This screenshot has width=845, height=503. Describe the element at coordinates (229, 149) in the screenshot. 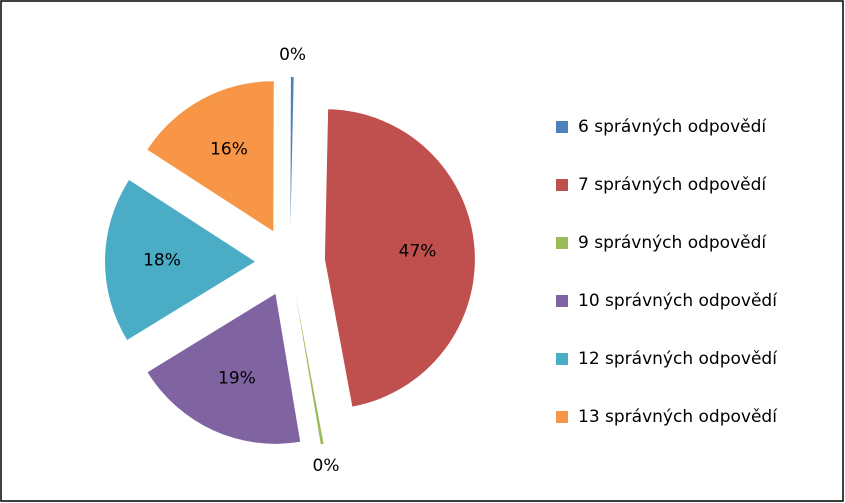

I see `data-label: 16%` at that location.